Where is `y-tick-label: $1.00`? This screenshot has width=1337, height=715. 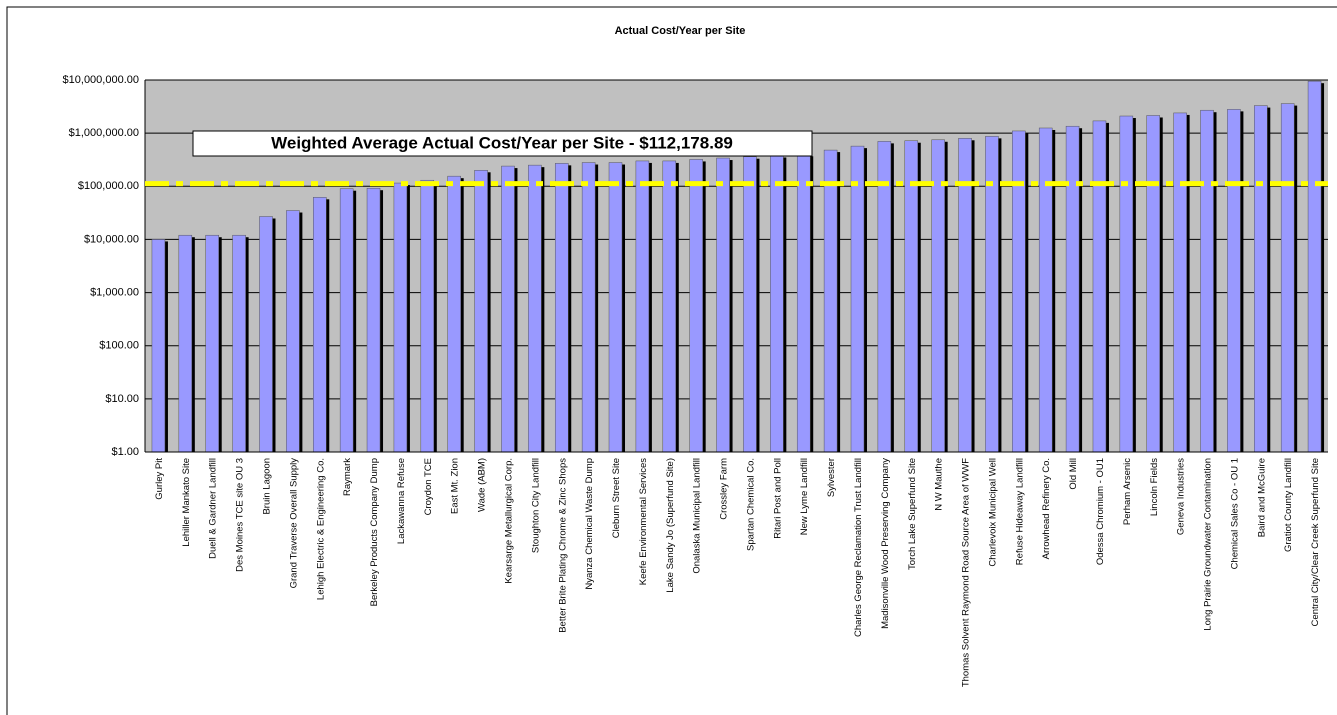
y-tick-label: $1.00 is located at coordinates (125, 452).